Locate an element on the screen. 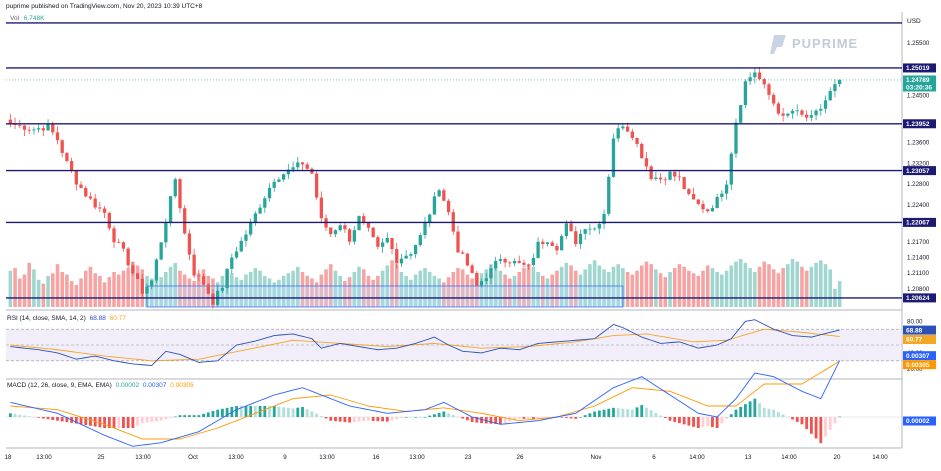  currency-label: USD is located at coordinates (914, 21).